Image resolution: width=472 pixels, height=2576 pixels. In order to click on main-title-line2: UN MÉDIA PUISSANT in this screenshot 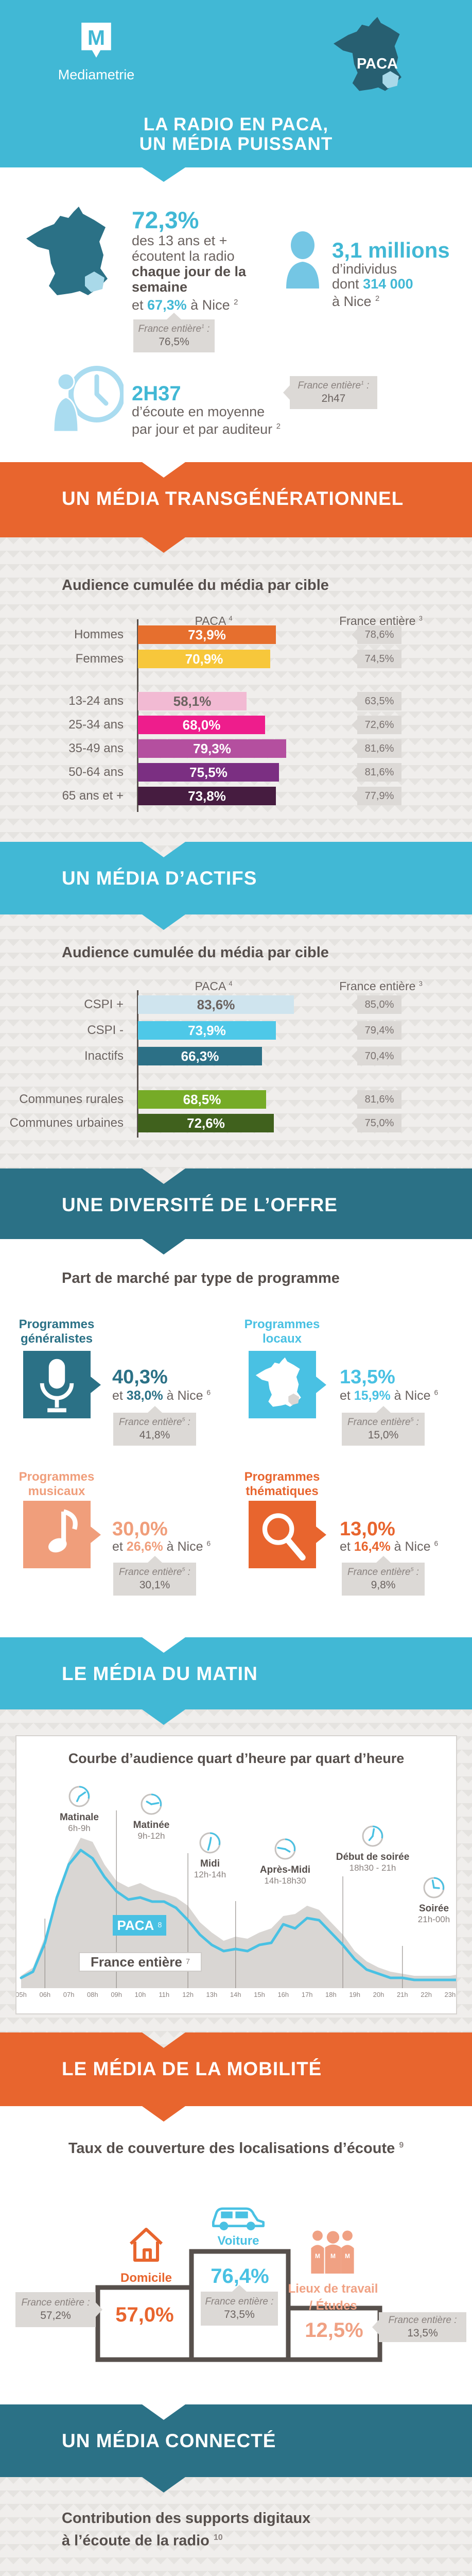, I will do `click(236, 144)`.